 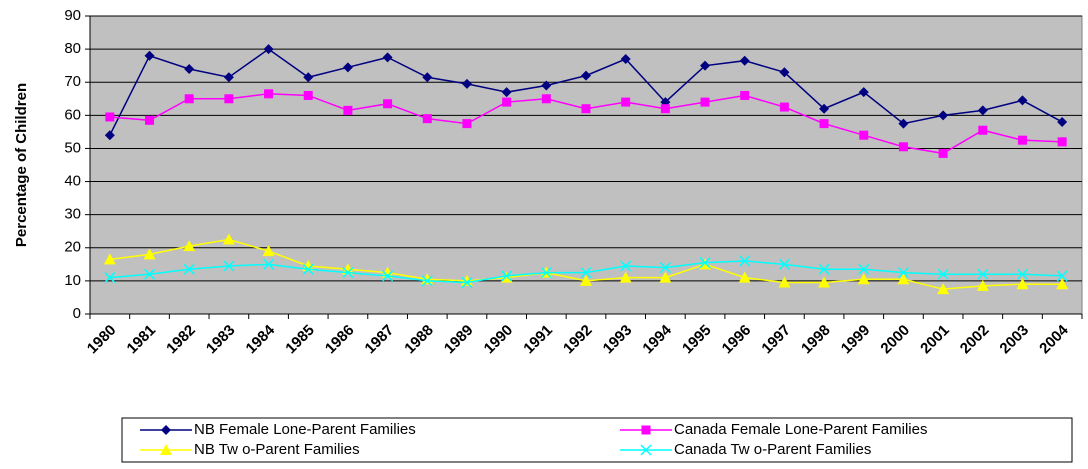 What do you see at coordinates (419, 340) in the screenshot?
I see `x-tick-label: 1988` at bounding box center [419, 340].